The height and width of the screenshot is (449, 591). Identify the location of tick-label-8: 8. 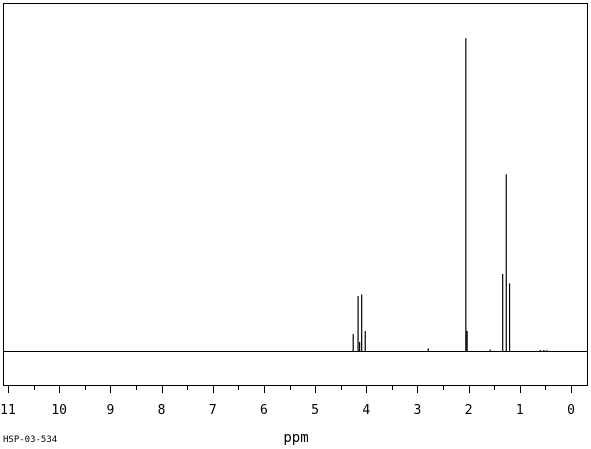
(162, 410).